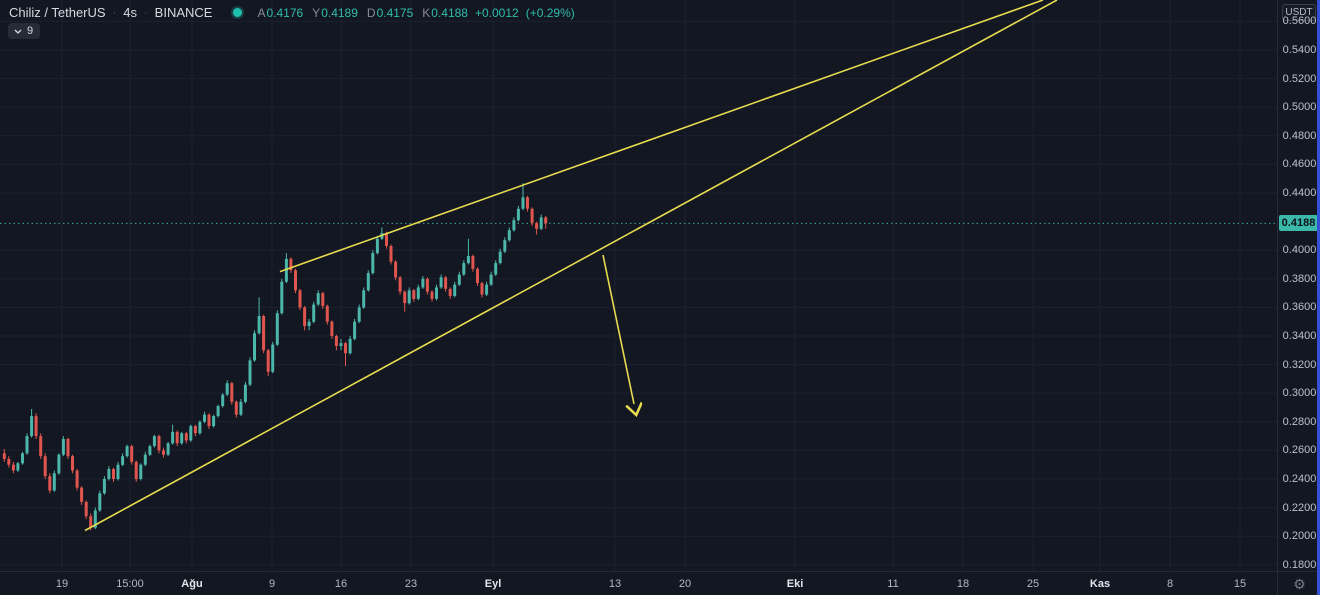  What do you see at coordinates (285, 12) in the screenshot?
I see `open-value: 0.4176` at bounding box center [285, 12].